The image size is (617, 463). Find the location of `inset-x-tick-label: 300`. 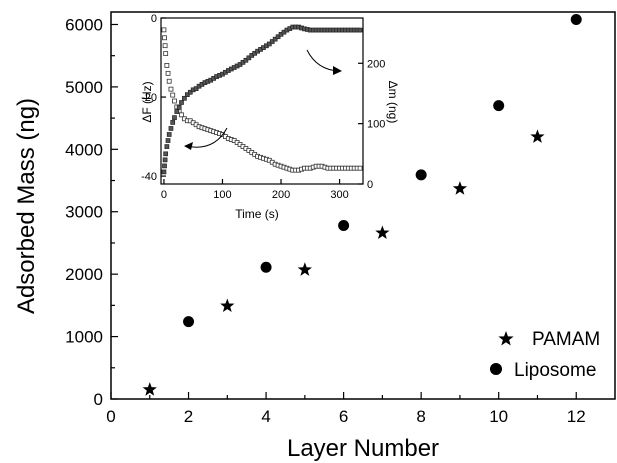

inset-x-tick-label: 300 is located at coordinates (339, 195).